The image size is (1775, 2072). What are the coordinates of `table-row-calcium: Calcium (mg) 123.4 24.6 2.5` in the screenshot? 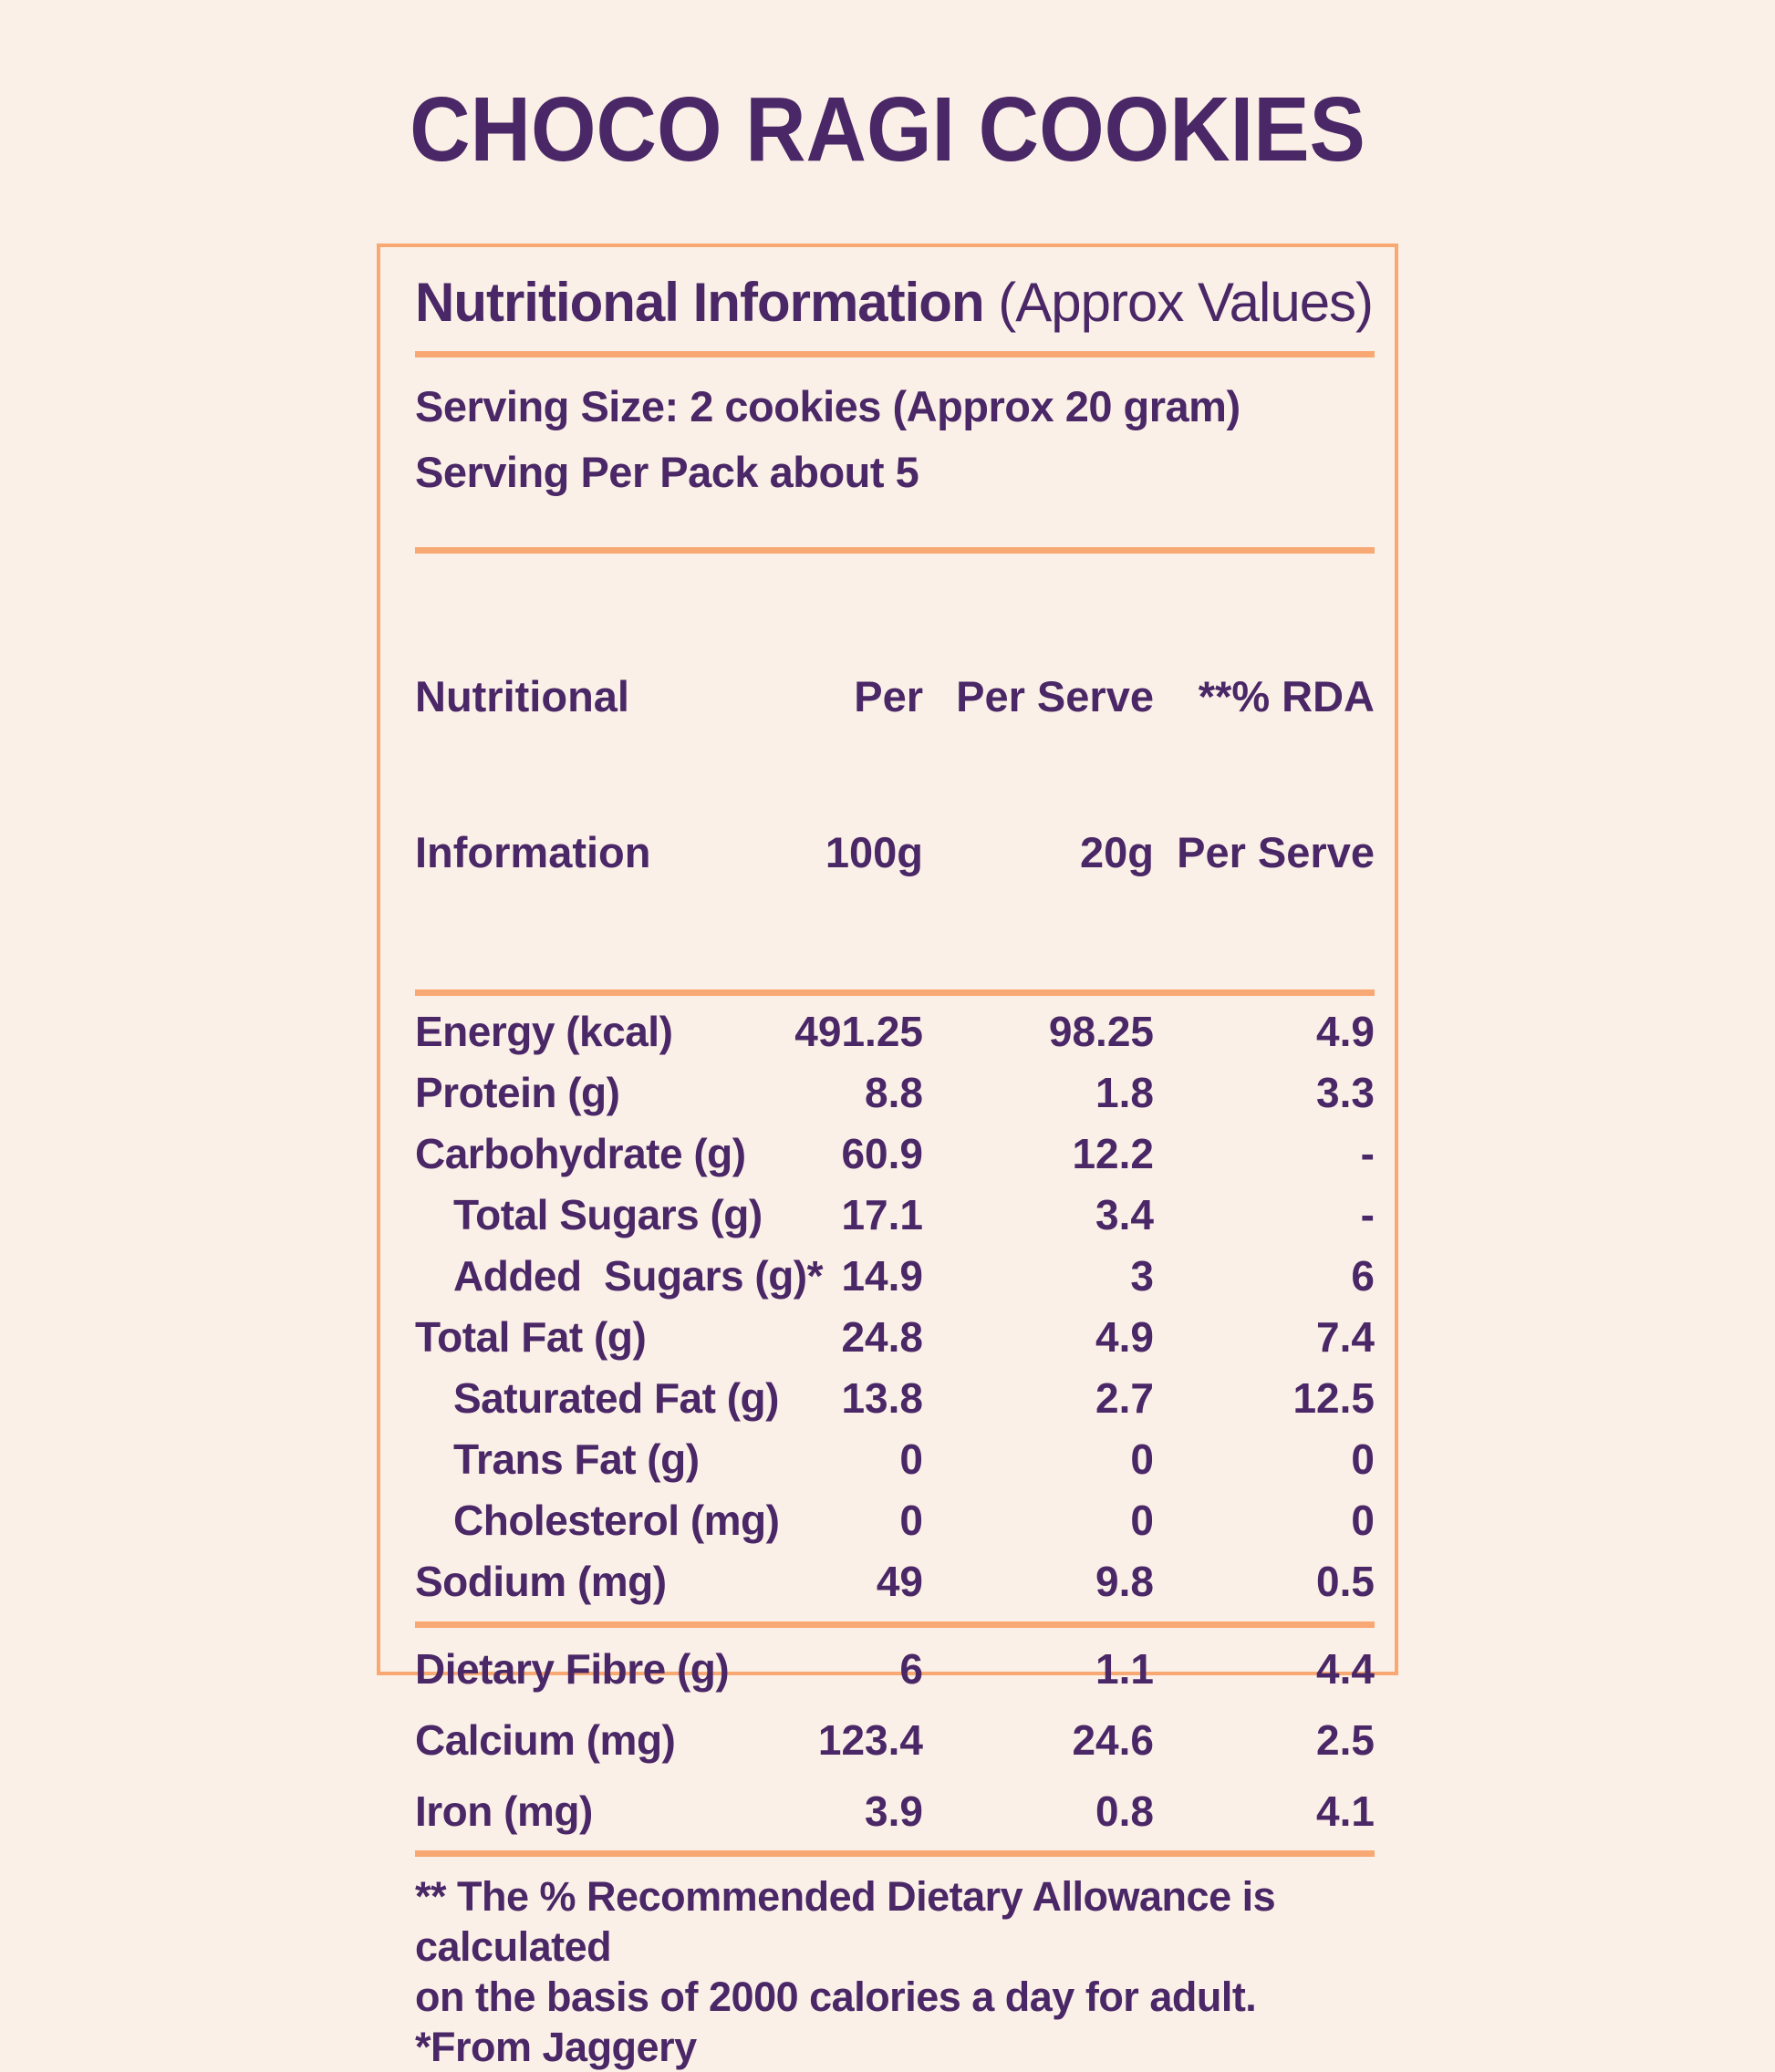 It's located at (895, 1740).